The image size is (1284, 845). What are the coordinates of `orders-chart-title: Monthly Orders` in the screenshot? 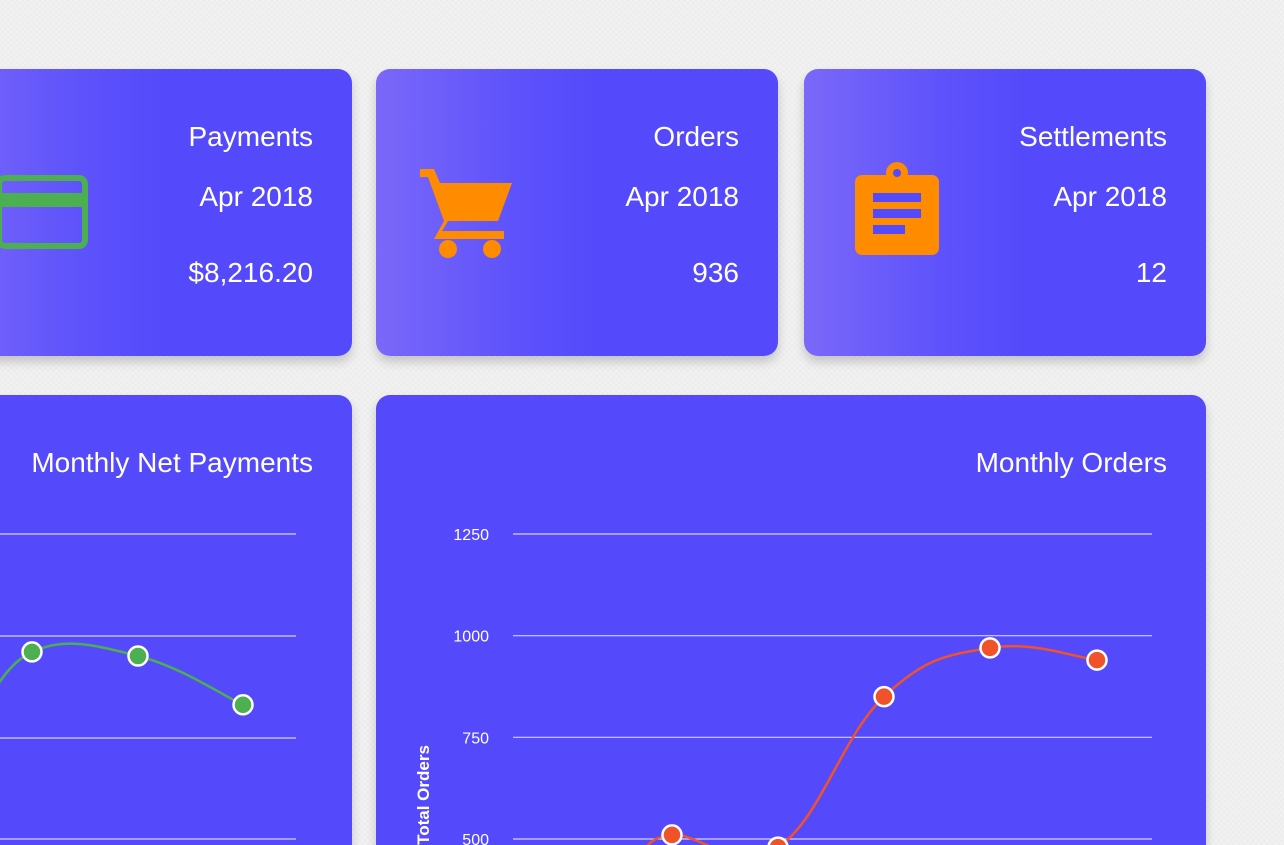 It's located at (1071, 462).